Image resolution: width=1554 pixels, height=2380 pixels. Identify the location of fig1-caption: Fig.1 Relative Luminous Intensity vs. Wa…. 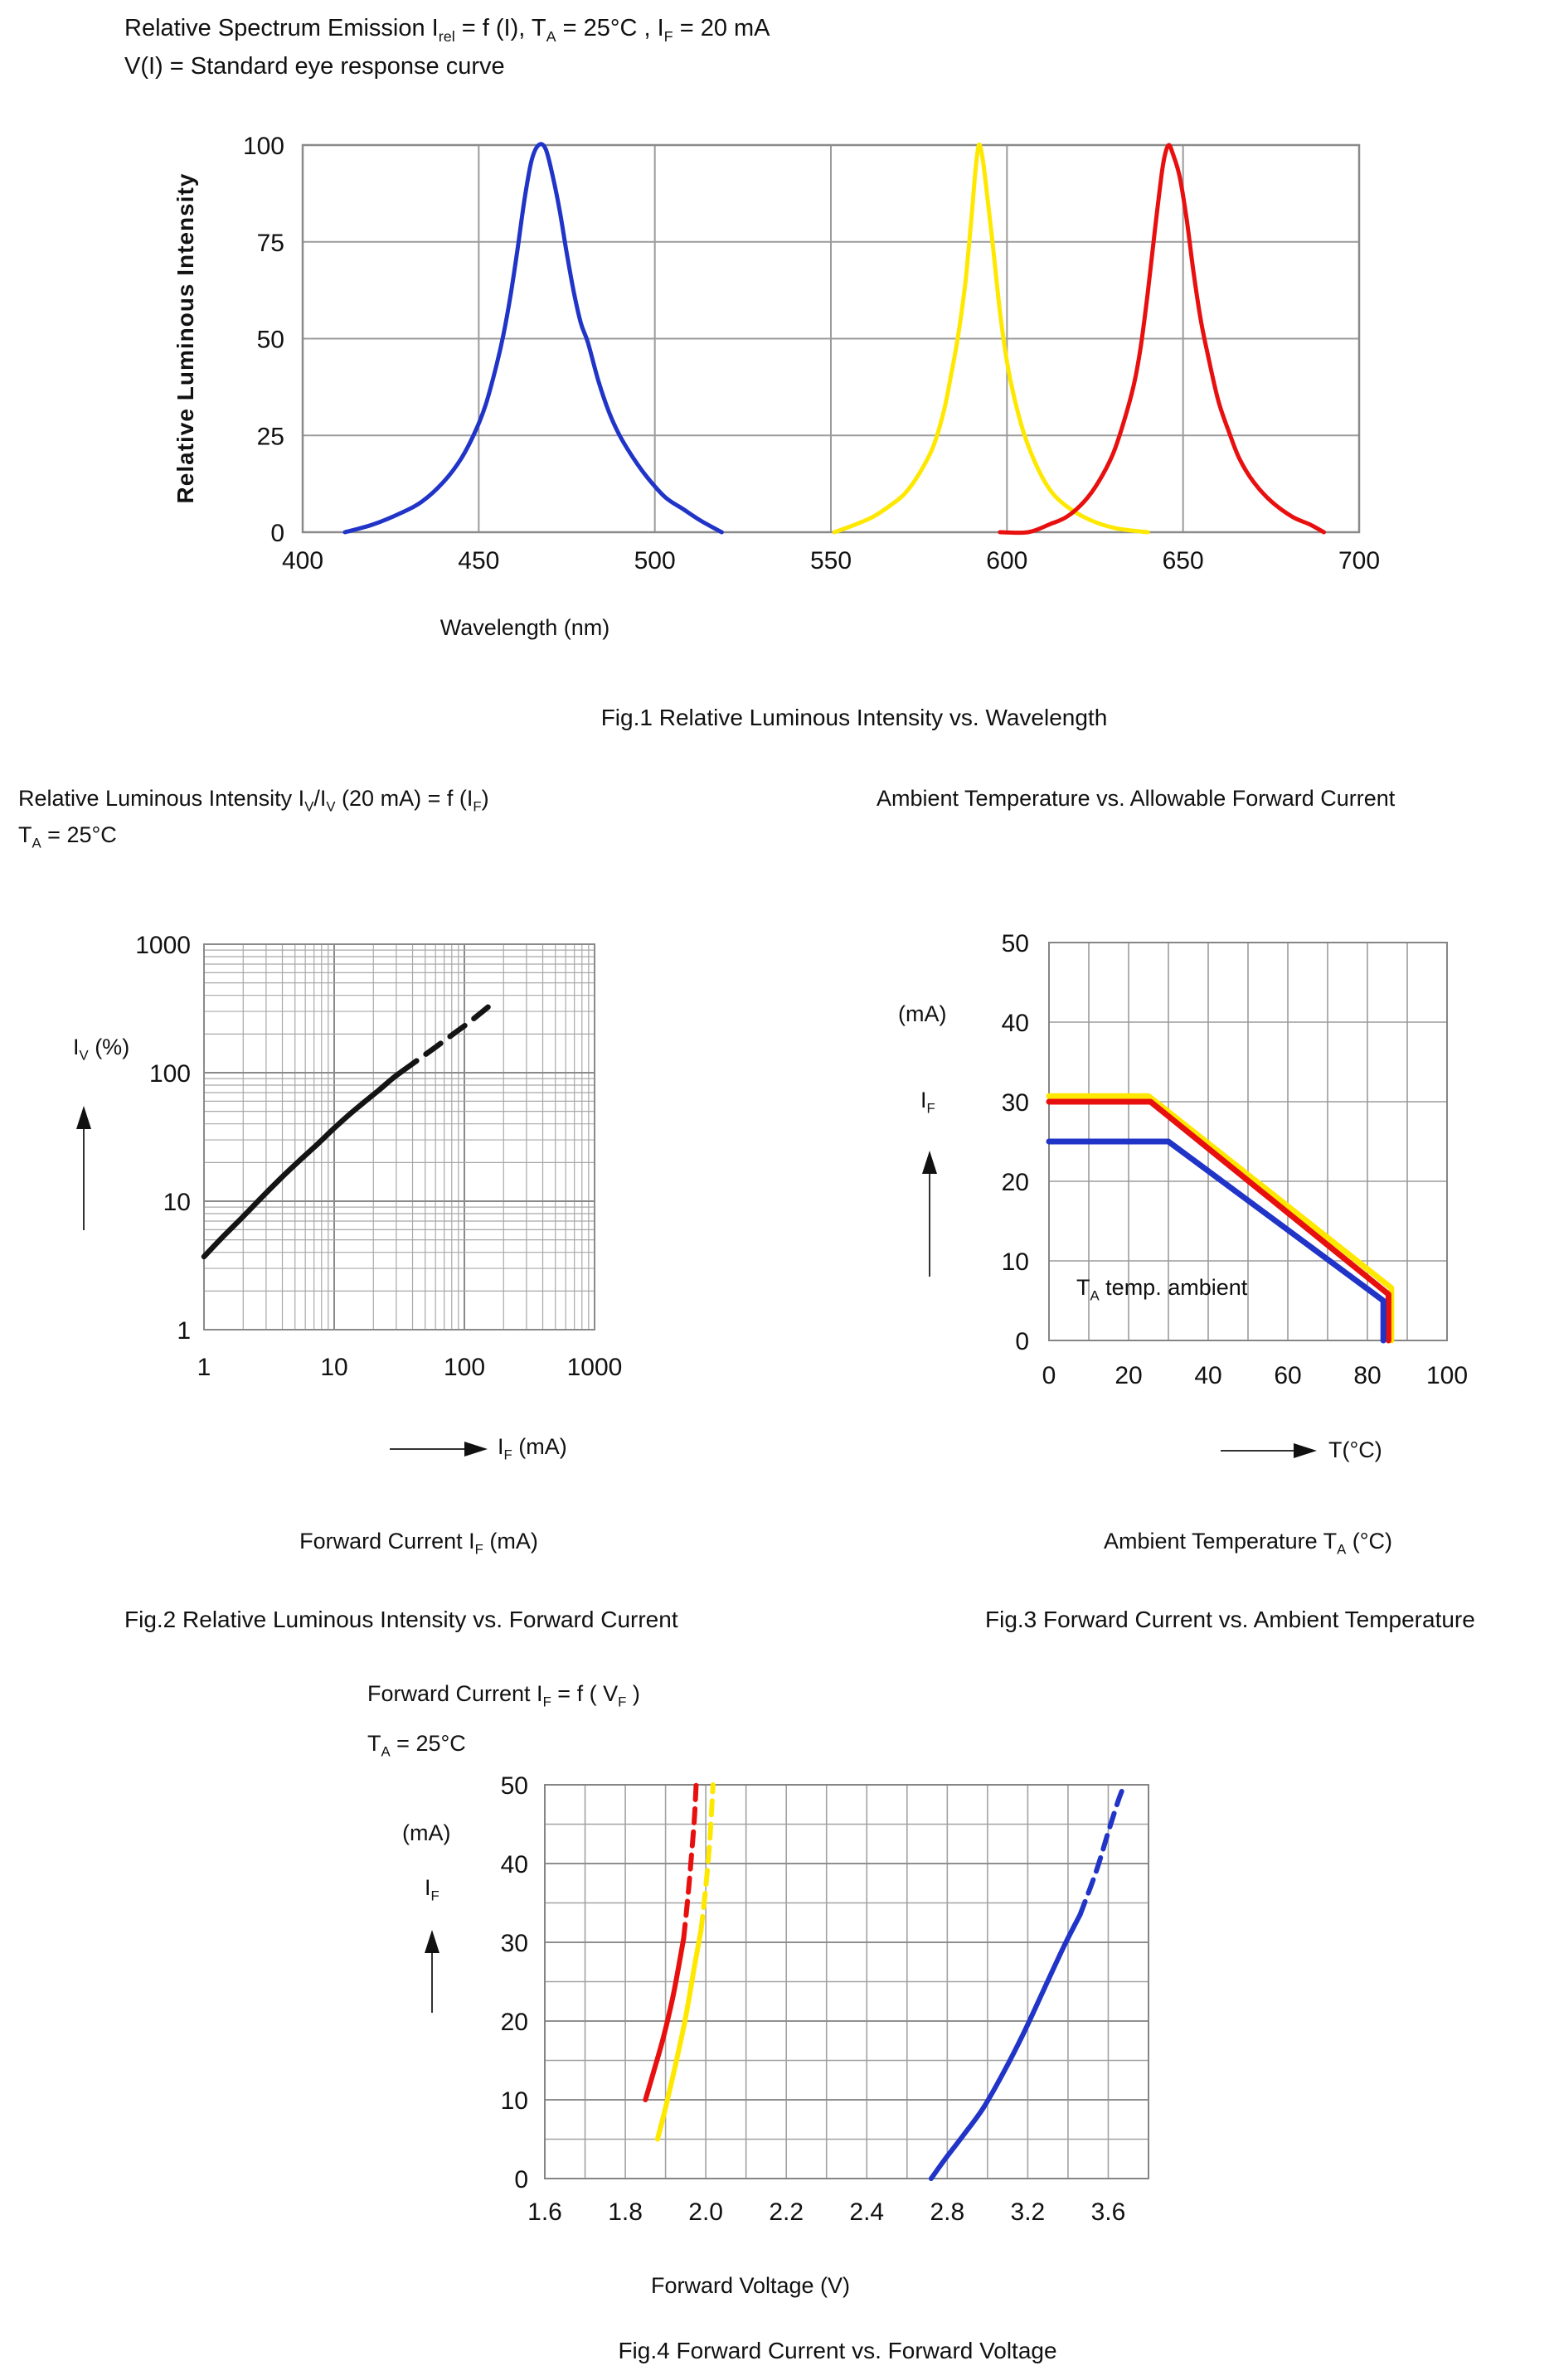
(854, 717).